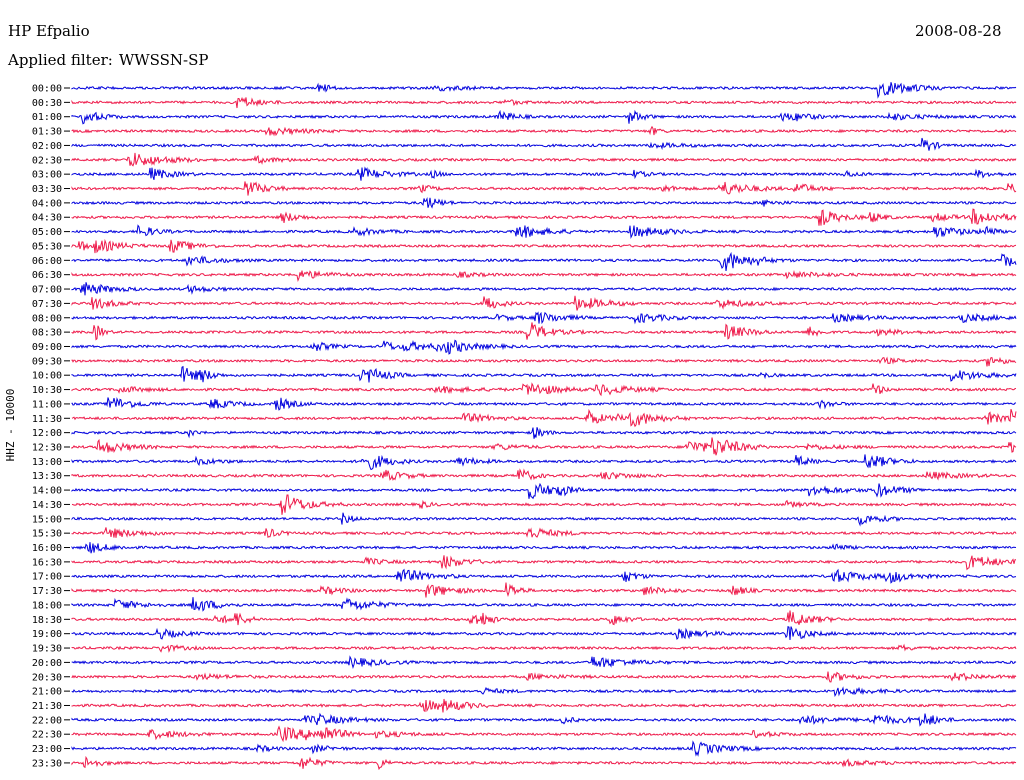  Describe the element at coordinates (47, 706) in the screenshot. I see `row-time-label: 21:30` at that location.